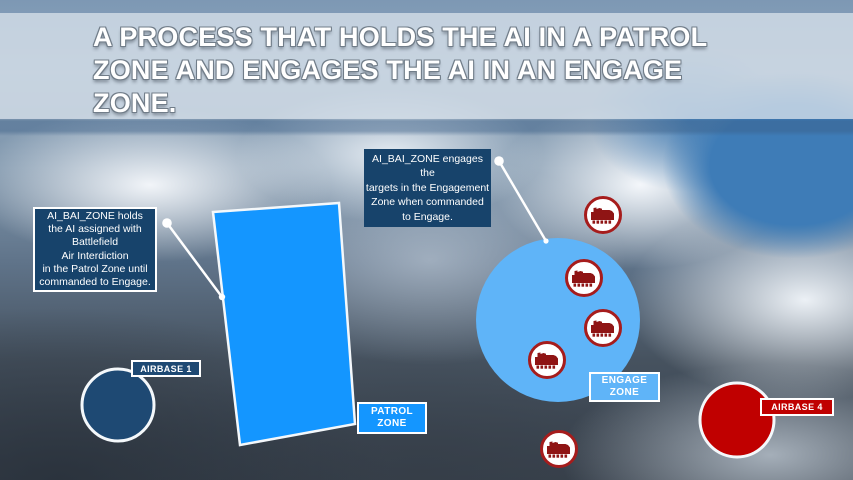 Image resolution: width=853 pixels, height=480 pixels. I want to click on engage-zone-label-line: ZONE, so click(624, 392).